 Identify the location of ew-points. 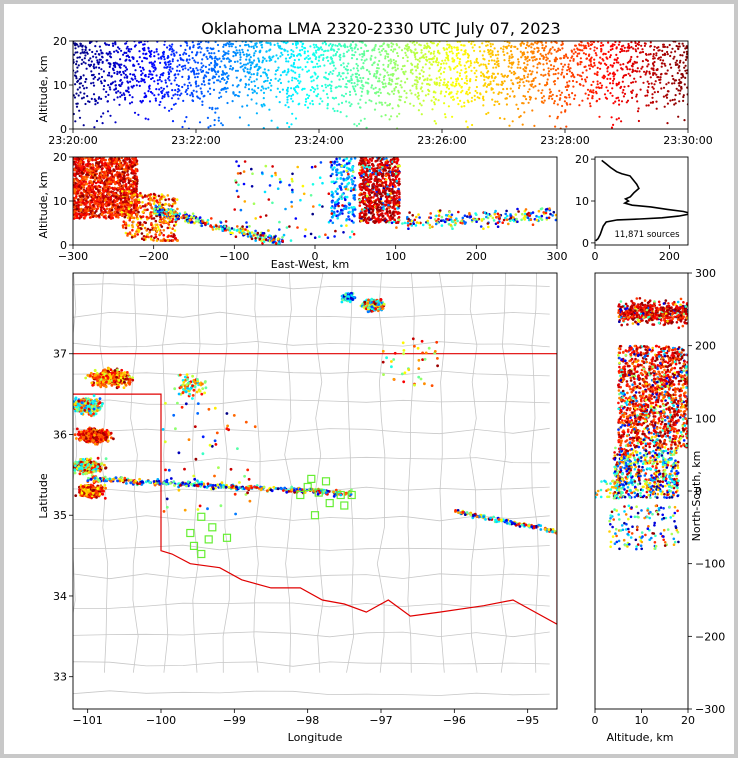
(315, 201).